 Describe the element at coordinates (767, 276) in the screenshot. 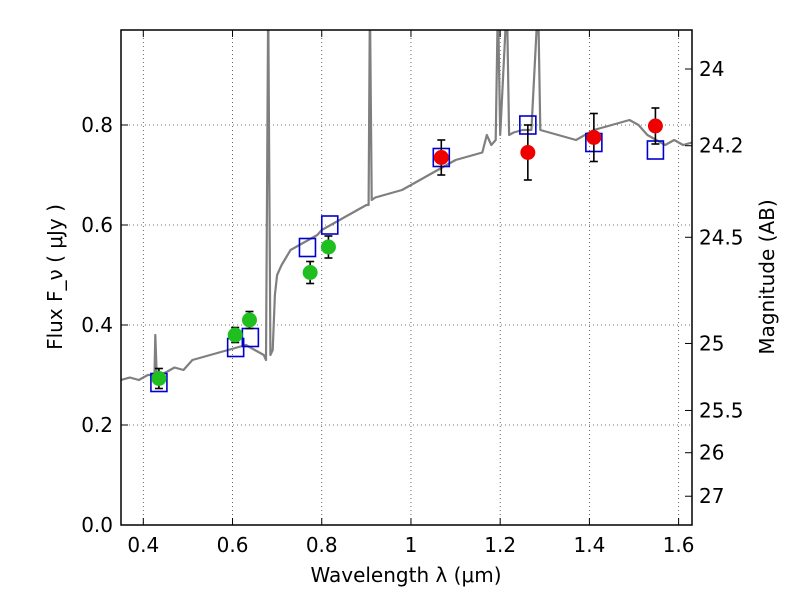

I see `right-axis-label: Magnitude (AB)` at that location.